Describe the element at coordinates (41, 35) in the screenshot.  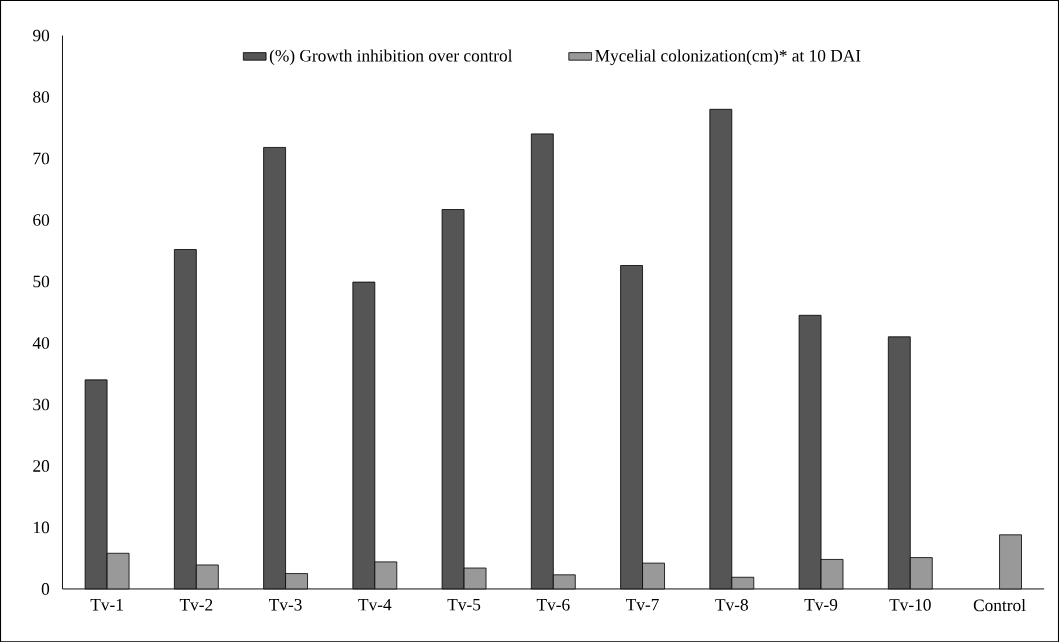
I see `y-tick-label: 90` at that location.